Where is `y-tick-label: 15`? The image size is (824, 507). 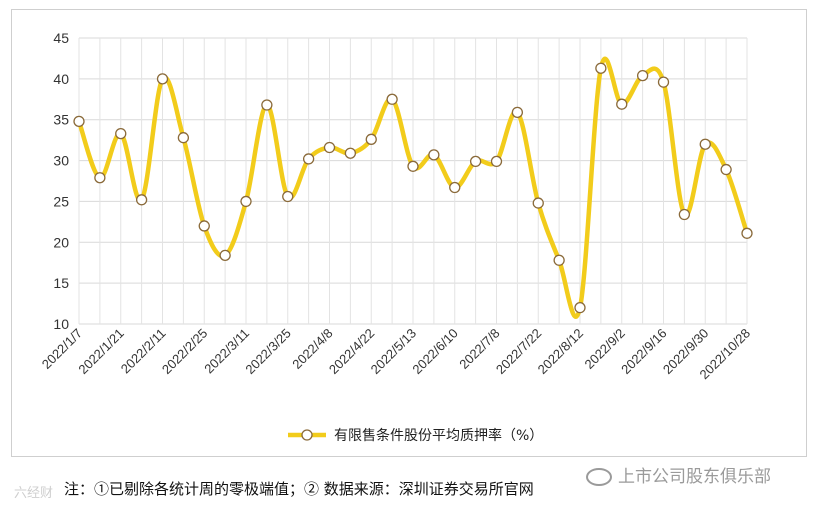 y-tick-label: 15 is located at coordinates (61, 283).